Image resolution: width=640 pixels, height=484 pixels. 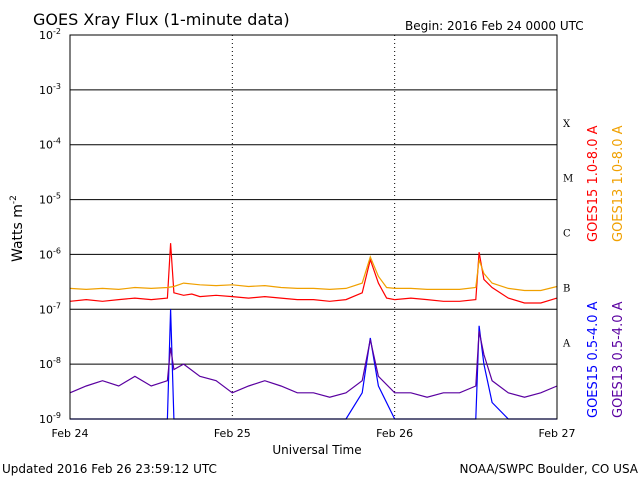 What do you see at coordinates (109, 469) in the screenshot?
I see `updated-time: Updated 2016 Feb 26 23:59:12 UTC` at bounding box center [109, 469].